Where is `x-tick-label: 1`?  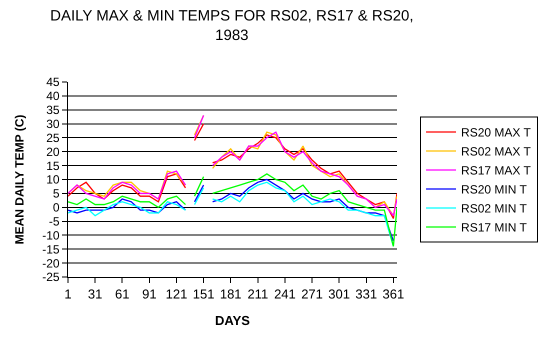
x-tick-label: 1 is located at coordinates (68, 294).